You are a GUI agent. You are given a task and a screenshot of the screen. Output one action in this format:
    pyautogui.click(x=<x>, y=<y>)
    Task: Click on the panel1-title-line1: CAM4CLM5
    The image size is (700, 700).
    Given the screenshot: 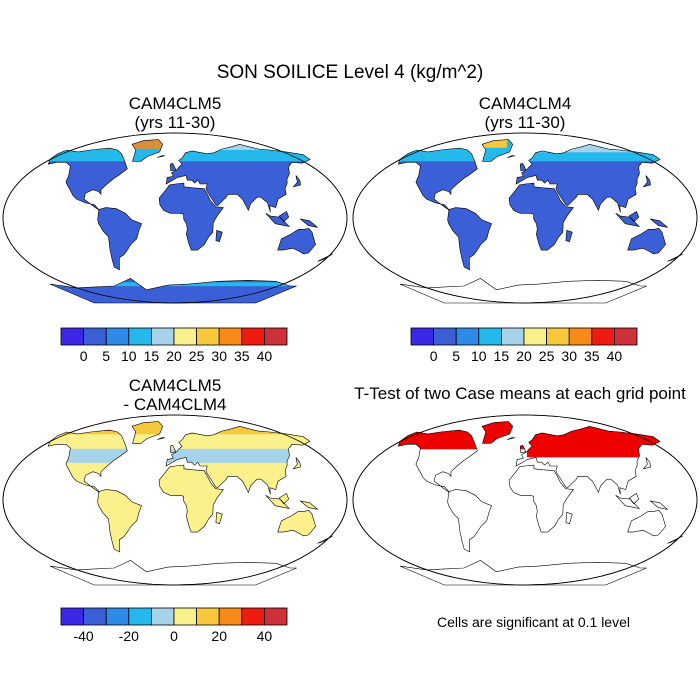 What is the action you would take?
    pyautogui.click(x=175, y=103)
    